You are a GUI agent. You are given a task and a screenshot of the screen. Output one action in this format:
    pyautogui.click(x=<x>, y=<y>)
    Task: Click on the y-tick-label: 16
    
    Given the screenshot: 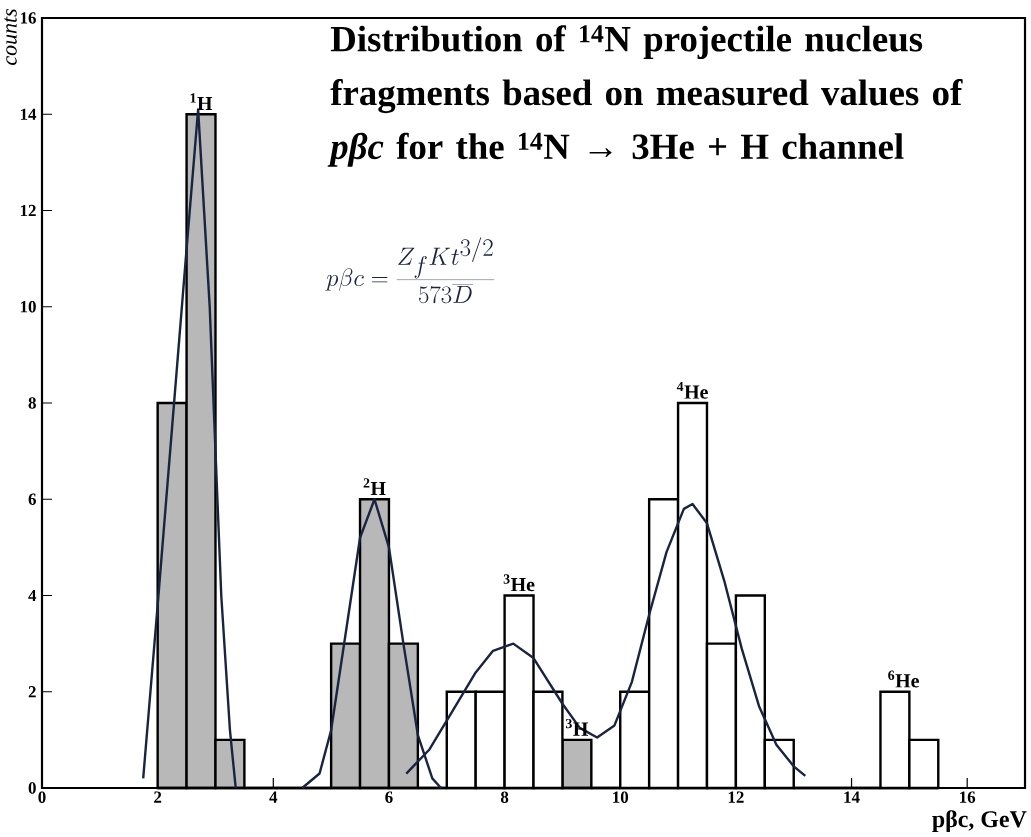 What is the action you would take?
    pyautogui.click(x=28, y=18)
    